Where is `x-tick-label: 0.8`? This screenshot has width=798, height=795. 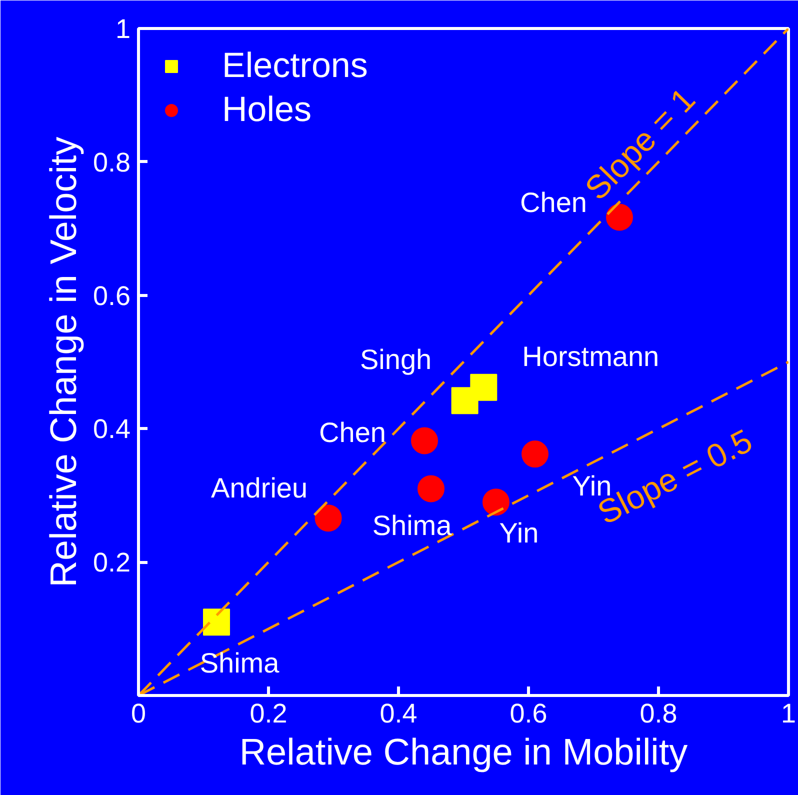
x-tick-label: 0.8 is located at coordinates (659, 713).